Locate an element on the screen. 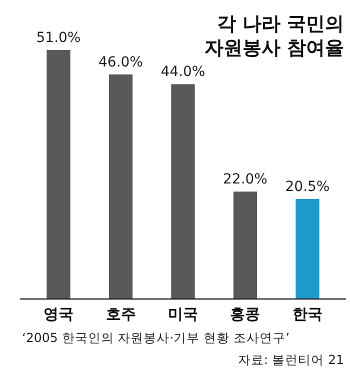 Image resolution: width=350 pixels, height=379 pixels. text: ‘2005 한국인의 자원봉사·기부 현황 조사연구’ is located at coordinates (156, 337).